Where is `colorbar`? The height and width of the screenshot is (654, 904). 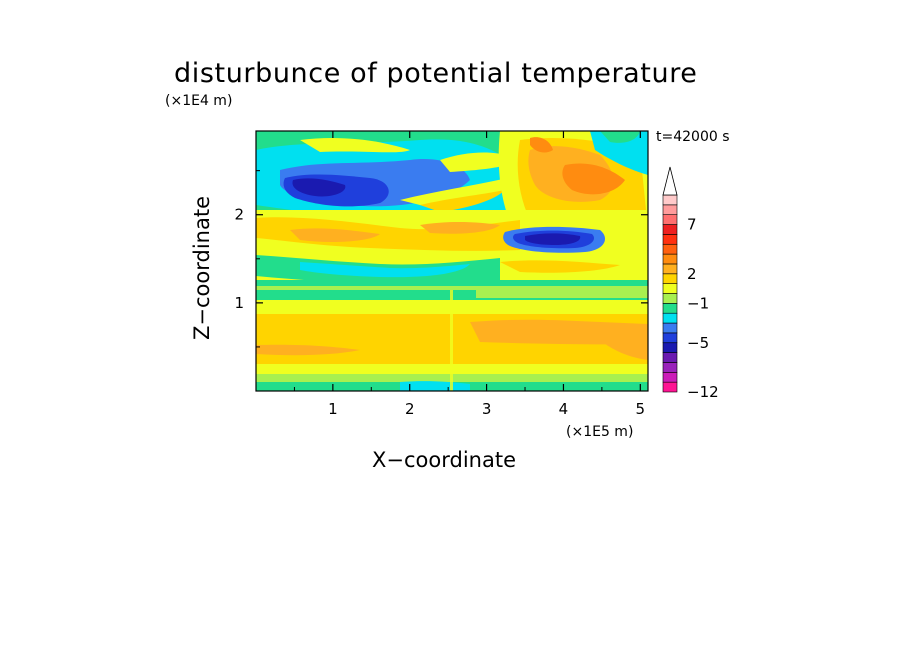
colorbar is located at coordinates (670, 279).